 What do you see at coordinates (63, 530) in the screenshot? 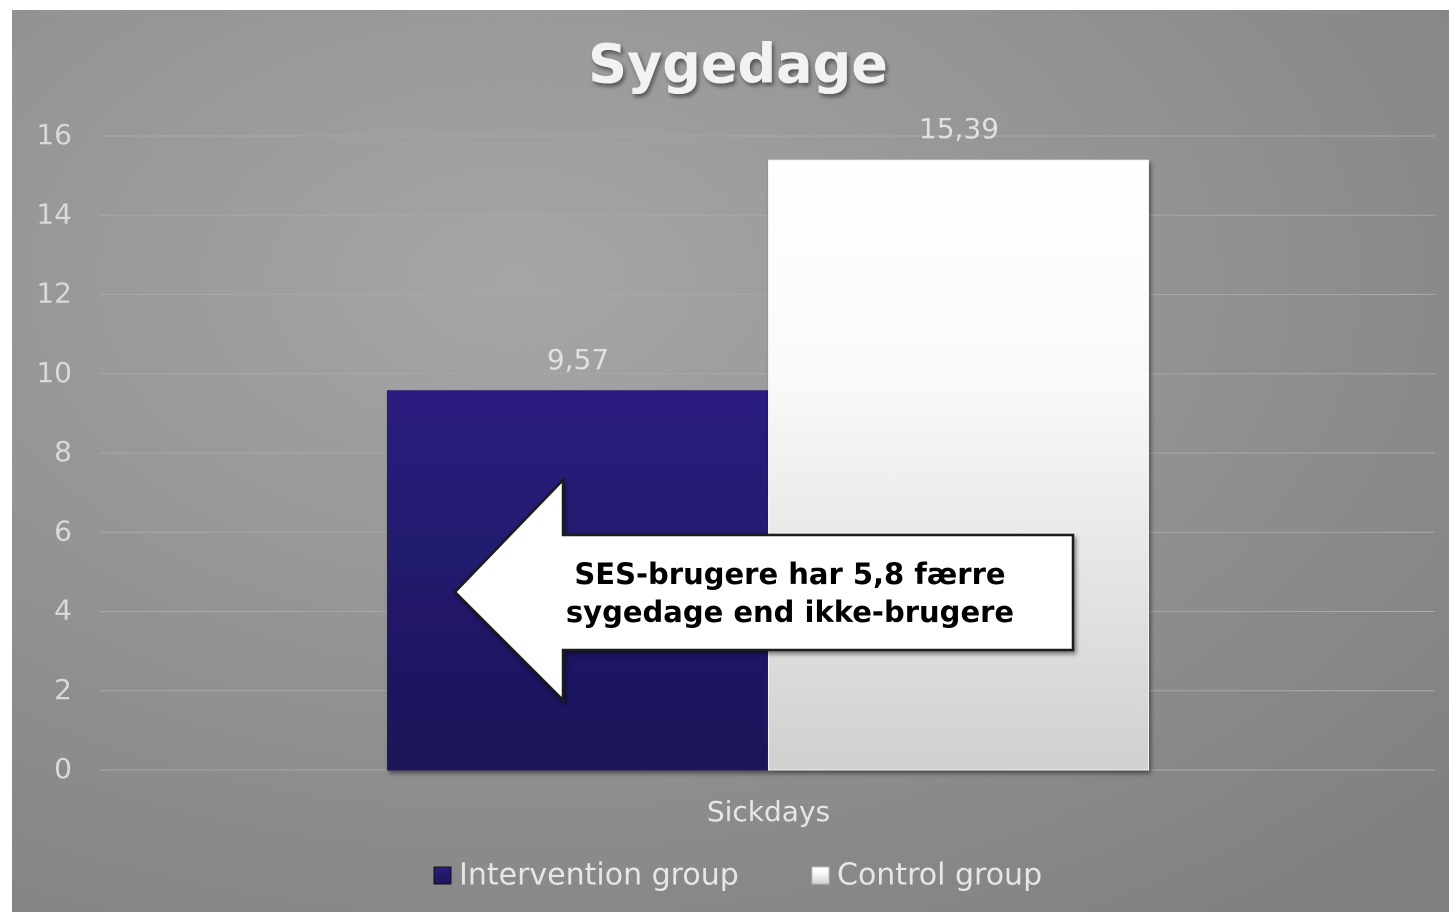
I see `y-tick-label: 6` at bounding box center [63, 530].